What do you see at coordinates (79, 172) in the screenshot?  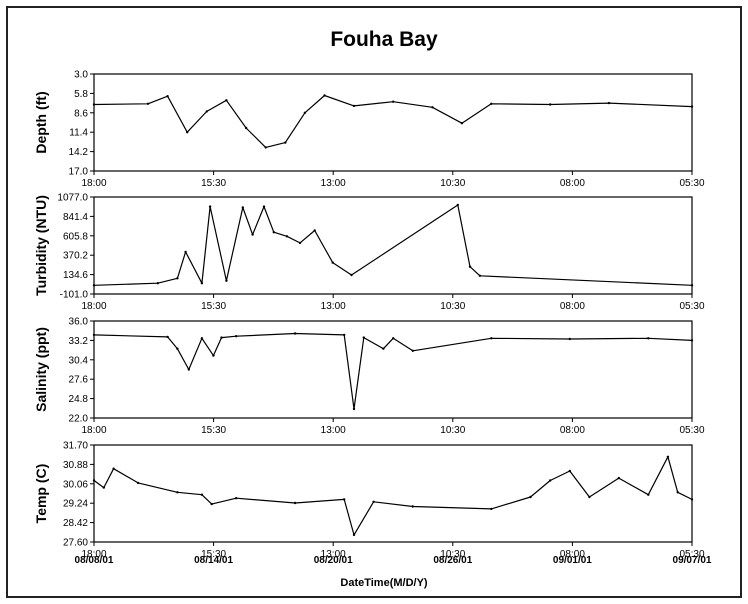 I see `y-tick-label: 17.0` at bounding box center [79, 172].